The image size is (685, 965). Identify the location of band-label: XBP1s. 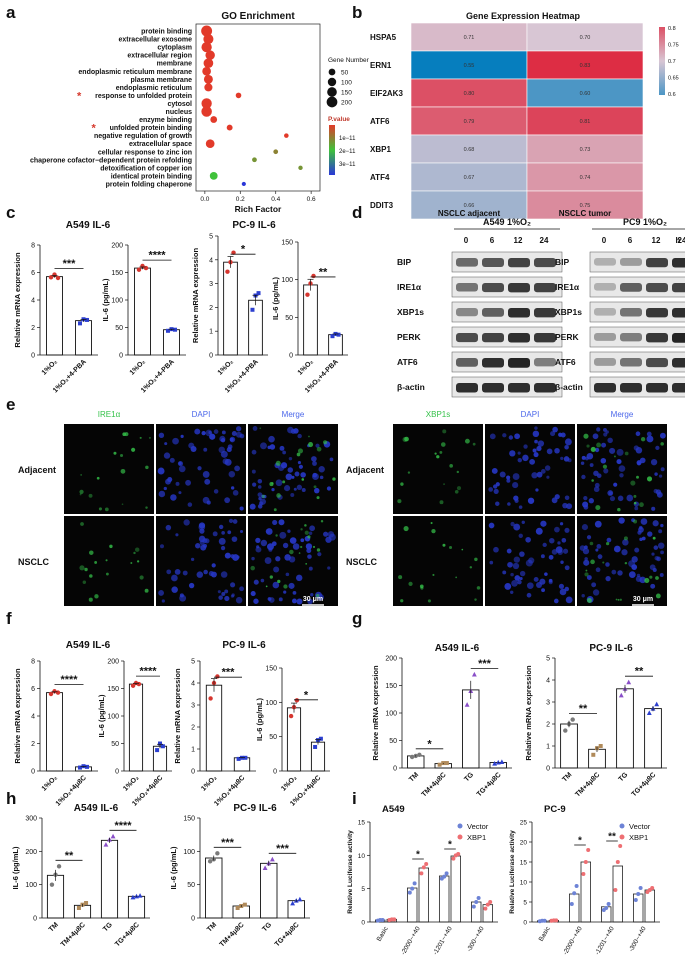
(410, 312).